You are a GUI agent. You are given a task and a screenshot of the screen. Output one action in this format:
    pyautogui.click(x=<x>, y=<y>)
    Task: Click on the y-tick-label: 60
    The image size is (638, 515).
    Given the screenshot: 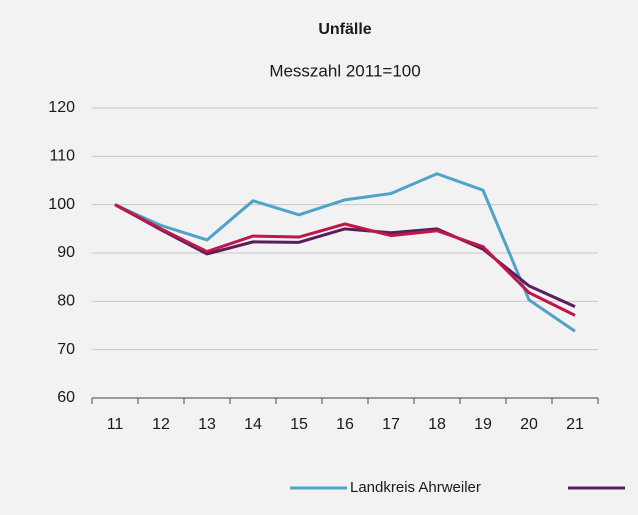 What is the action you would take?
    pyautogui.click(x=66, y=397)
    